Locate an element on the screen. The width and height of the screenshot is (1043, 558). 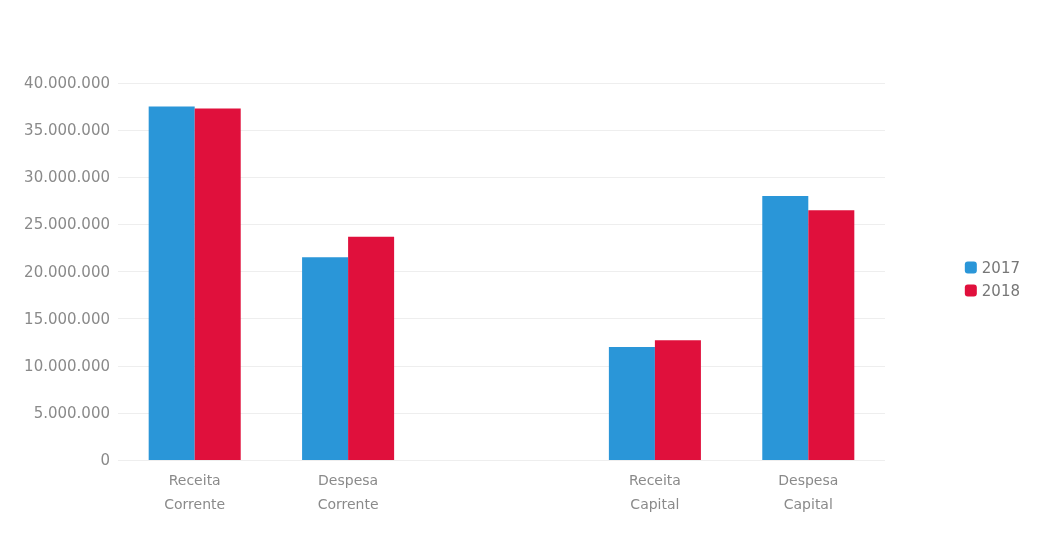
y-tick-label: 30.000.000 is located at coordinates (67, 177).